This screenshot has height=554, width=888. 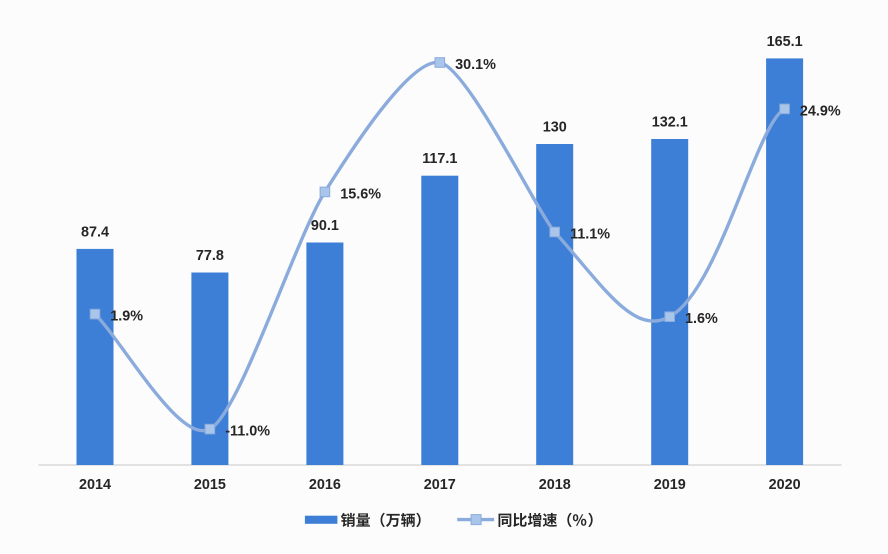 I want to click on svg-text: 24.9%, so click(x=820, y=111).